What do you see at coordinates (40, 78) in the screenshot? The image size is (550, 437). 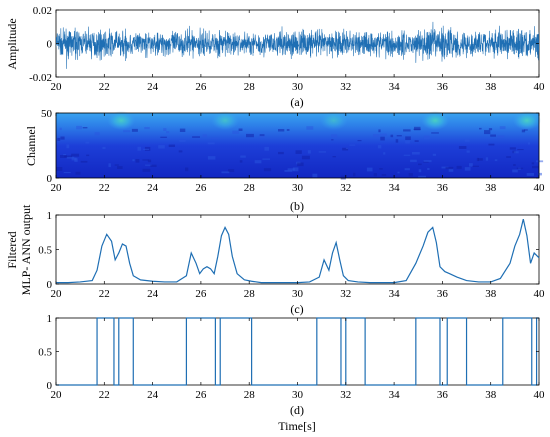 I see `y-tick-label: -0.02` at bounding box center [40, 78].